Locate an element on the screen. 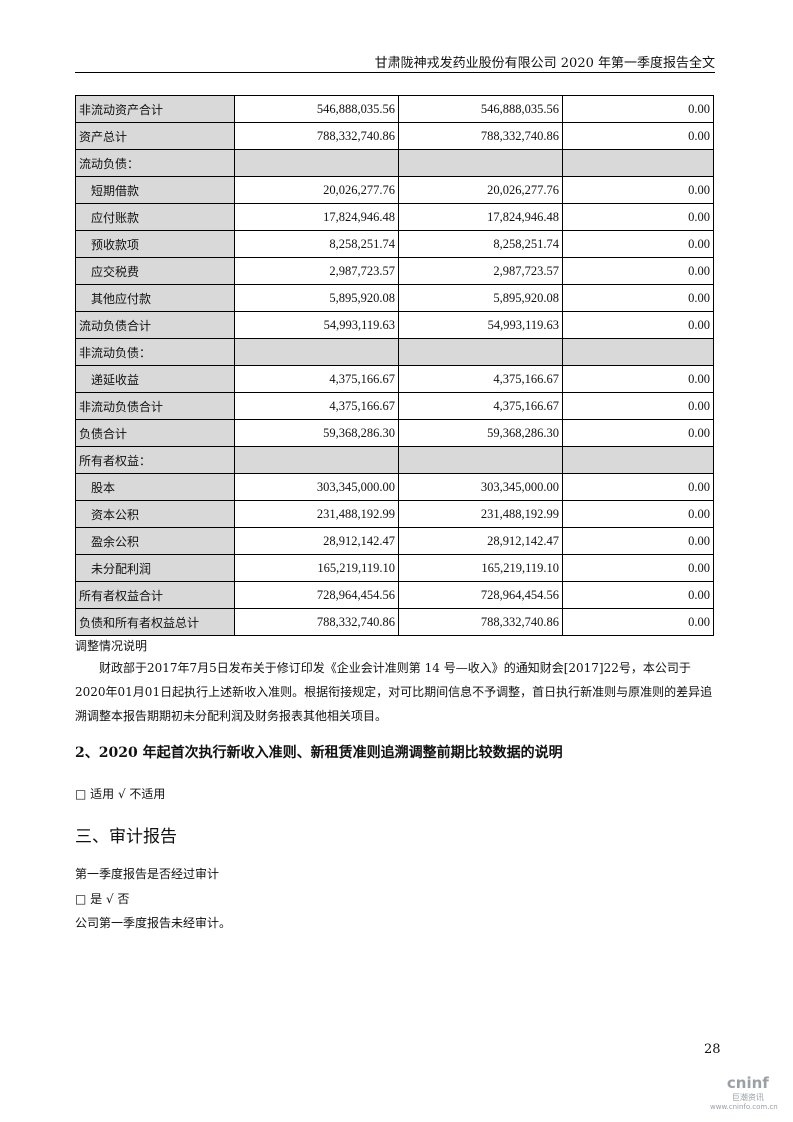  table-row: 递延收益 4,375,166.67 4,375,166.67 0.00 is located at coordinates (394, 379).